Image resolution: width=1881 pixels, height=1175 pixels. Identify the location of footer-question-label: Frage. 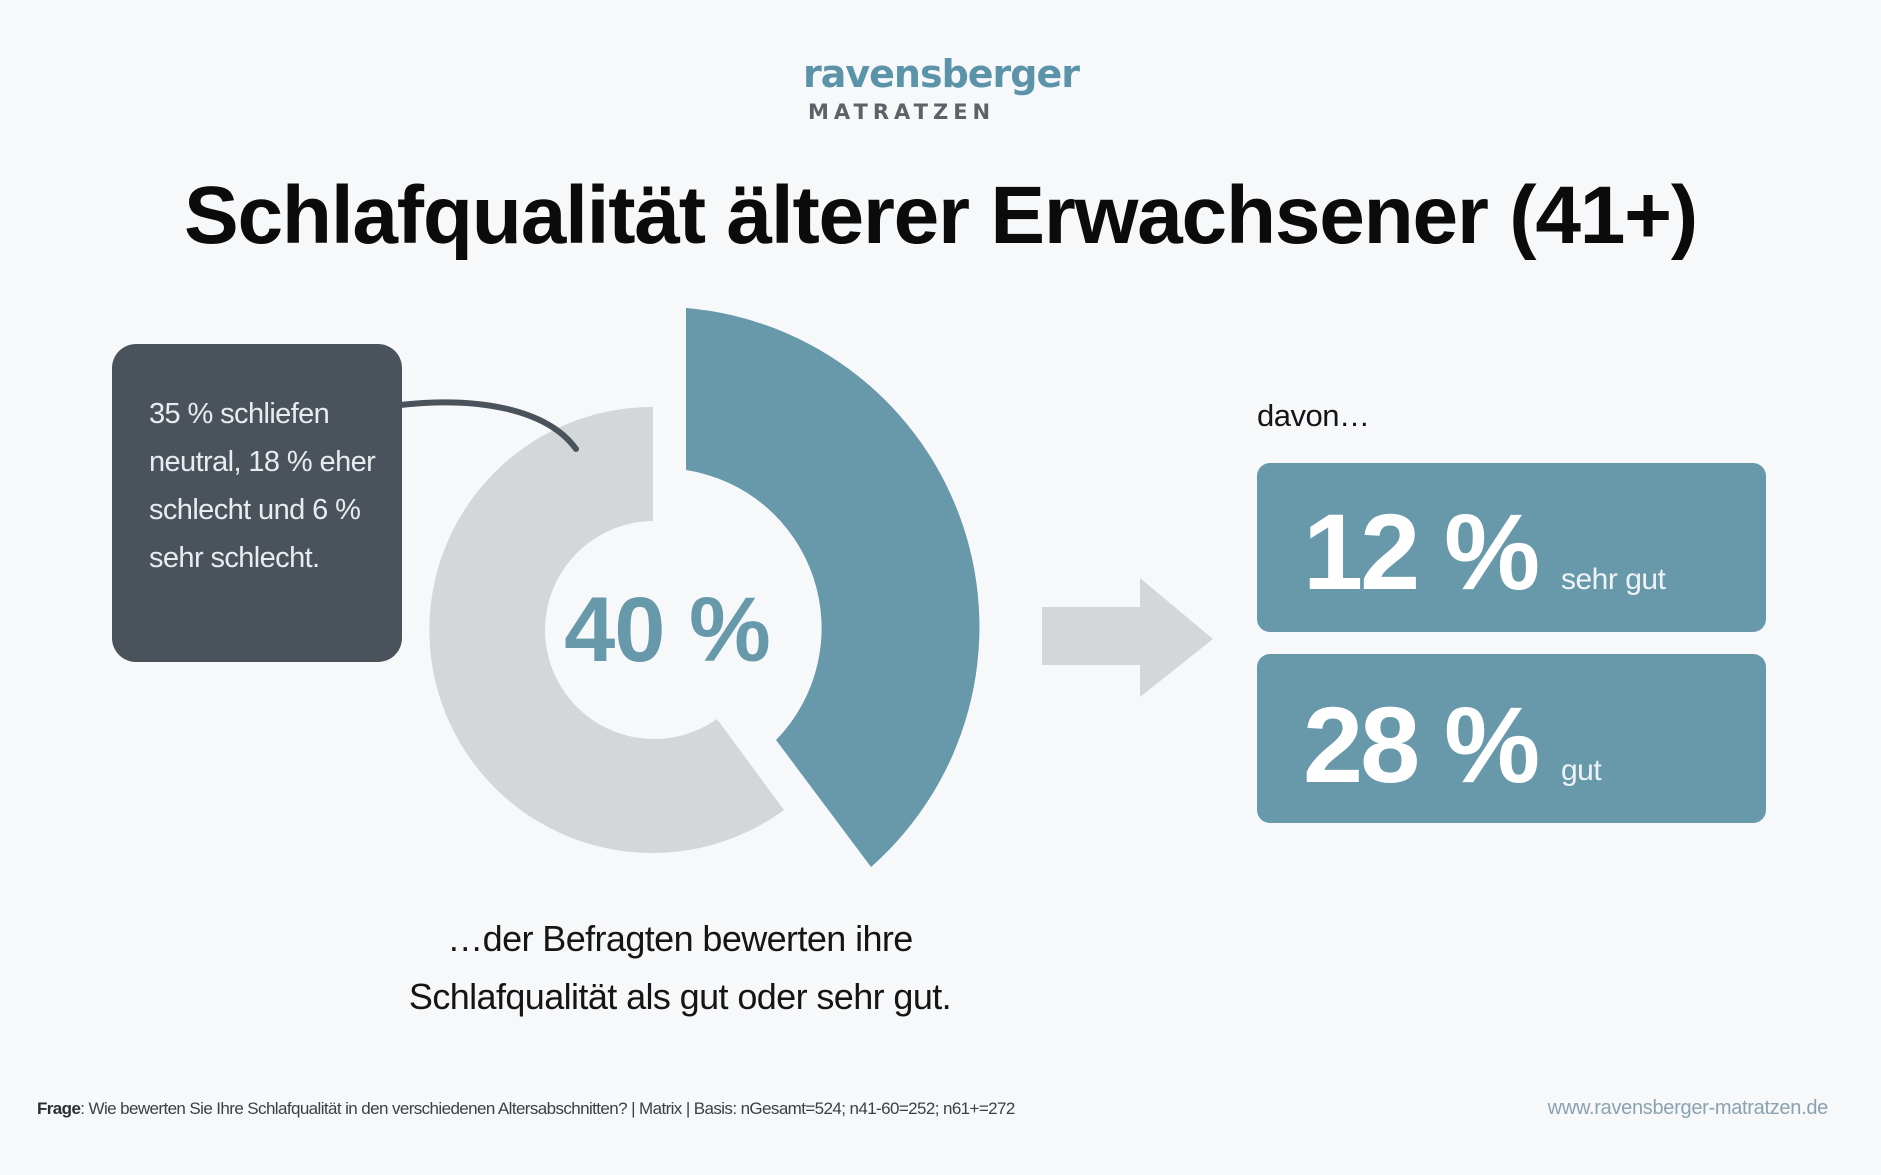
(59, 1108).